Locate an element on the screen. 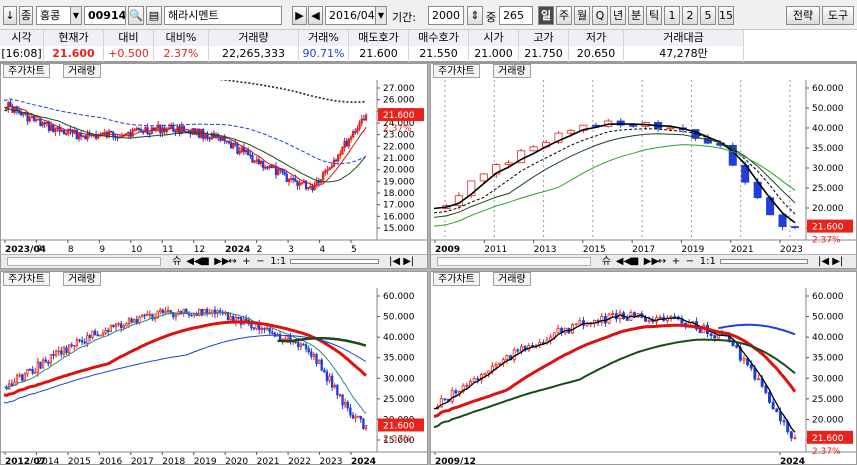 This screenshot has width=857, height=465. quote-header-cell: 시가 is located at coordinates (494, 38).